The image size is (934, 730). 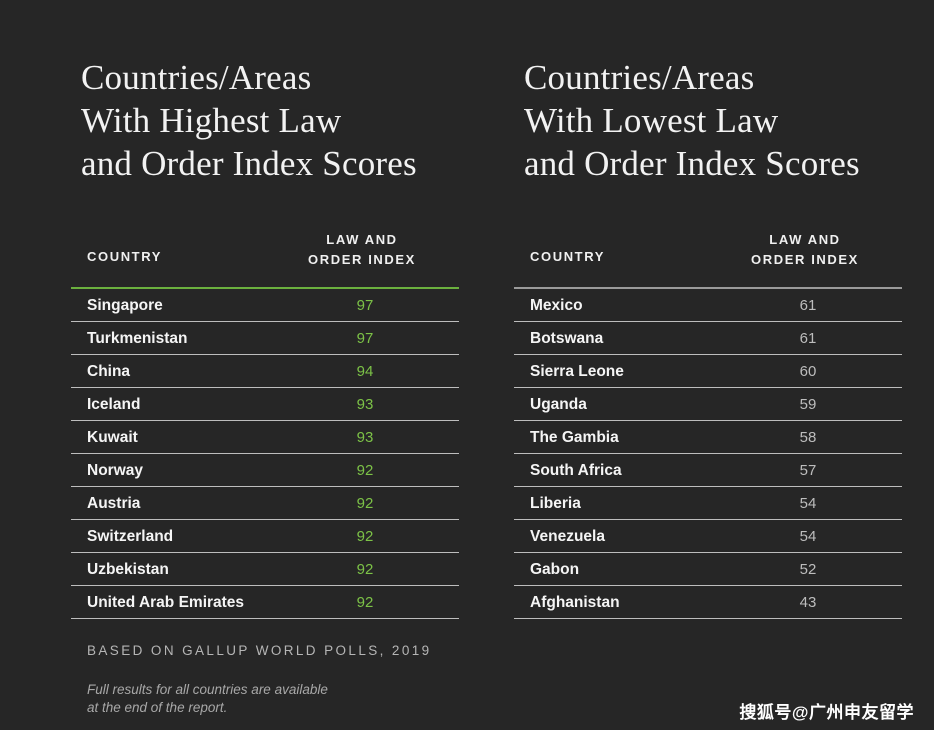 I want to click on lowest-table-header: COUNTRY LAW AND ORDER INDEX, so click(x=708, y=259).